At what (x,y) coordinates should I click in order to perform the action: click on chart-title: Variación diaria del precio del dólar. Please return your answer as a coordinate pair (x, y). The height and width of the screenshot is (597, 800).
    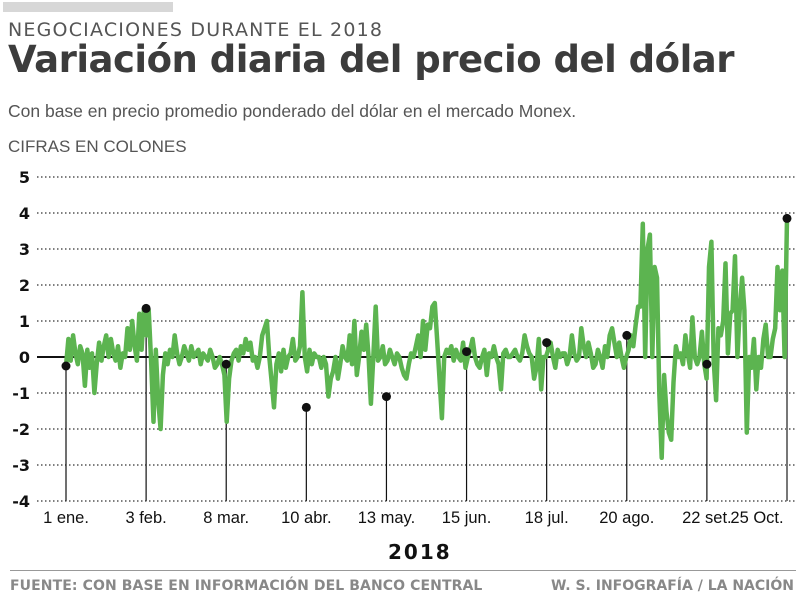
    Looking at the image, I should click on (371, 59).